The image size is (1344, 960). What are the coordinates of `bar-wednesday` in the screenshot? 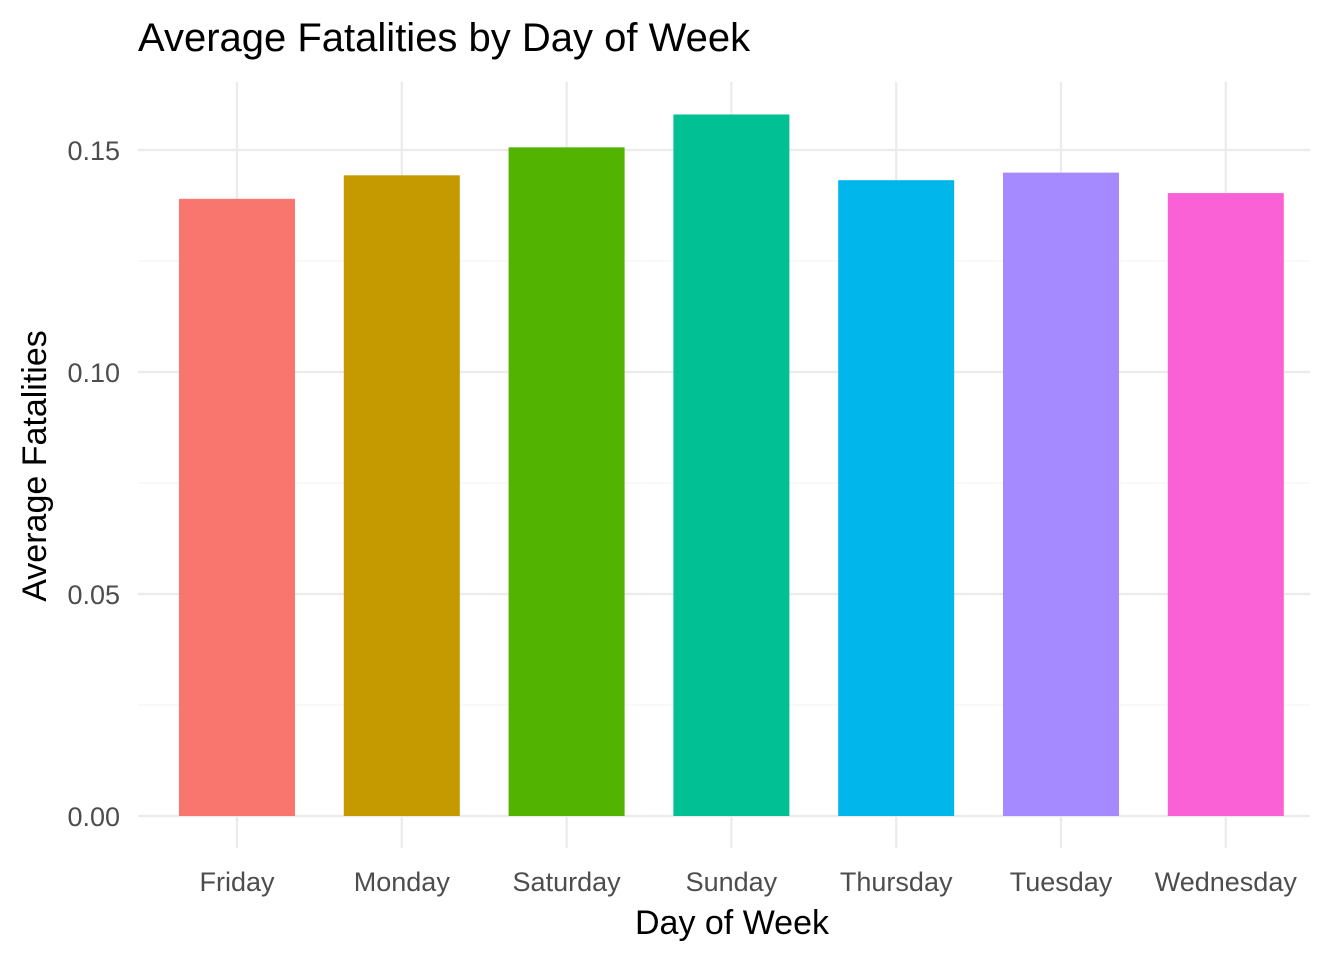 It's located at (1225, 504).